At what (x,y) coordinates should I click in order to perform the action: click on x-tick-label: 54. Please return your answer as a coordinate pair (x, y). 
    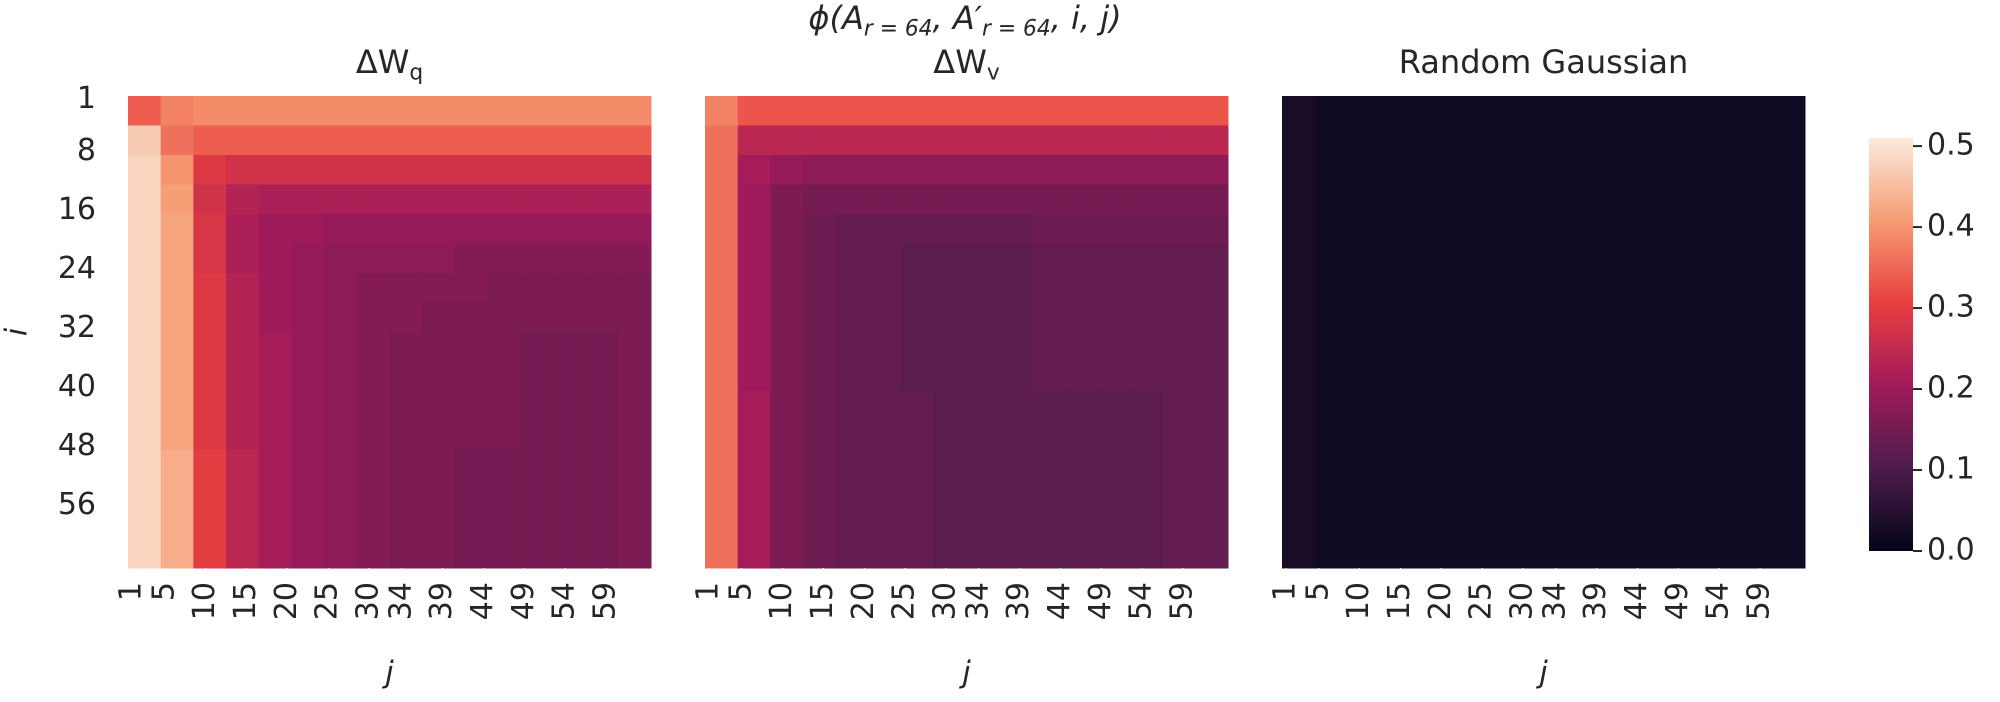
    Looking at the image, I should click on (1141, 601).